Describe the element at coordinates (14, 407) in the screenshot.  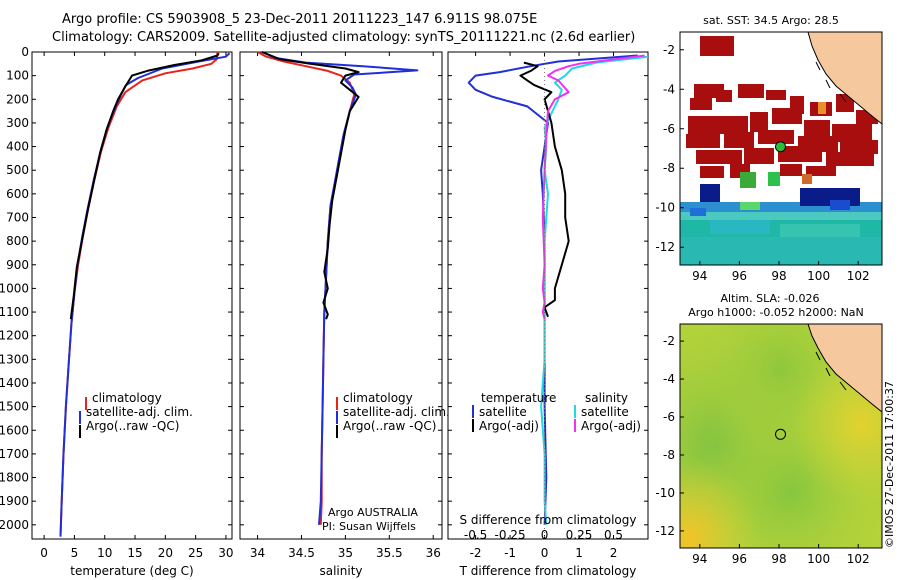
I see `depth-tick-label: 1500` at that location.